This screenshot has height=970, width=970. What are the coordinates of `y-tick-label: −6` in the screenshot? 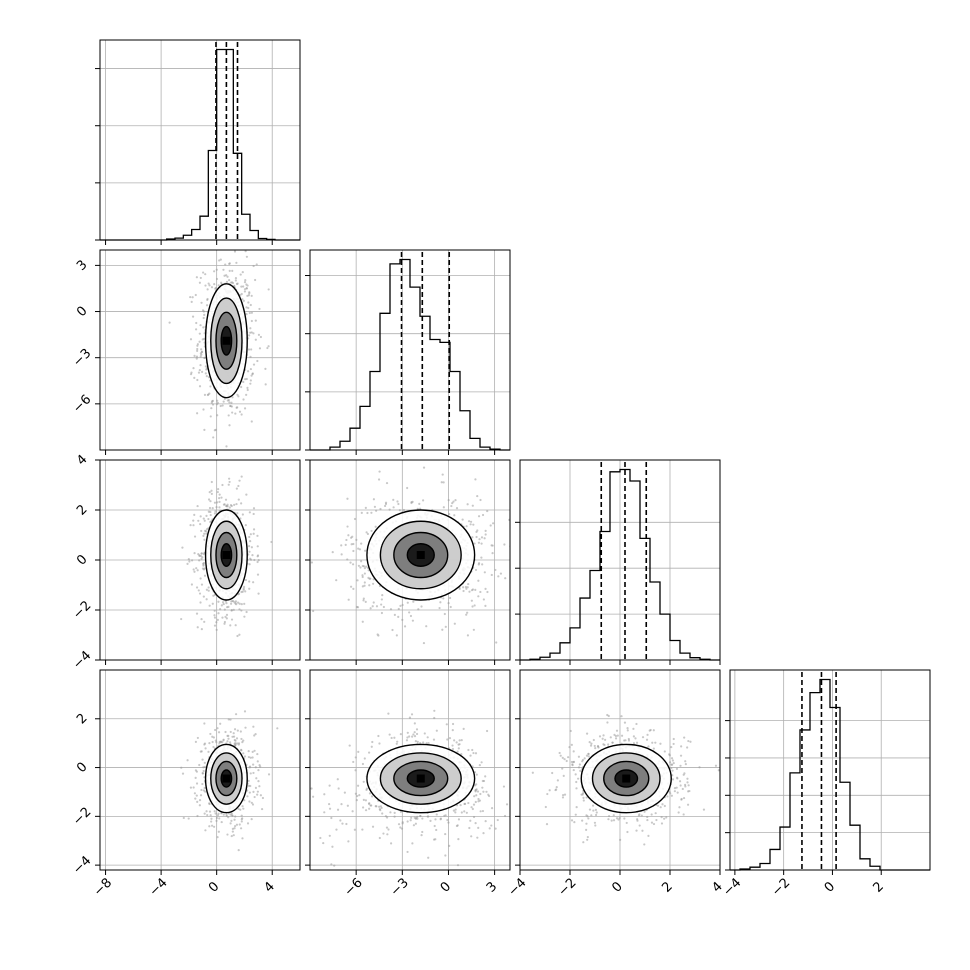 It's located at (82, 404).